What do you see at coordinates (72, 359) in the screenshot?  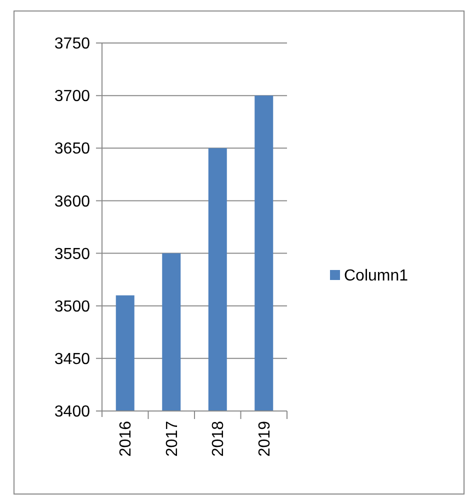 I see `y-tick-label: 3450` at bounding box center [72, 359].